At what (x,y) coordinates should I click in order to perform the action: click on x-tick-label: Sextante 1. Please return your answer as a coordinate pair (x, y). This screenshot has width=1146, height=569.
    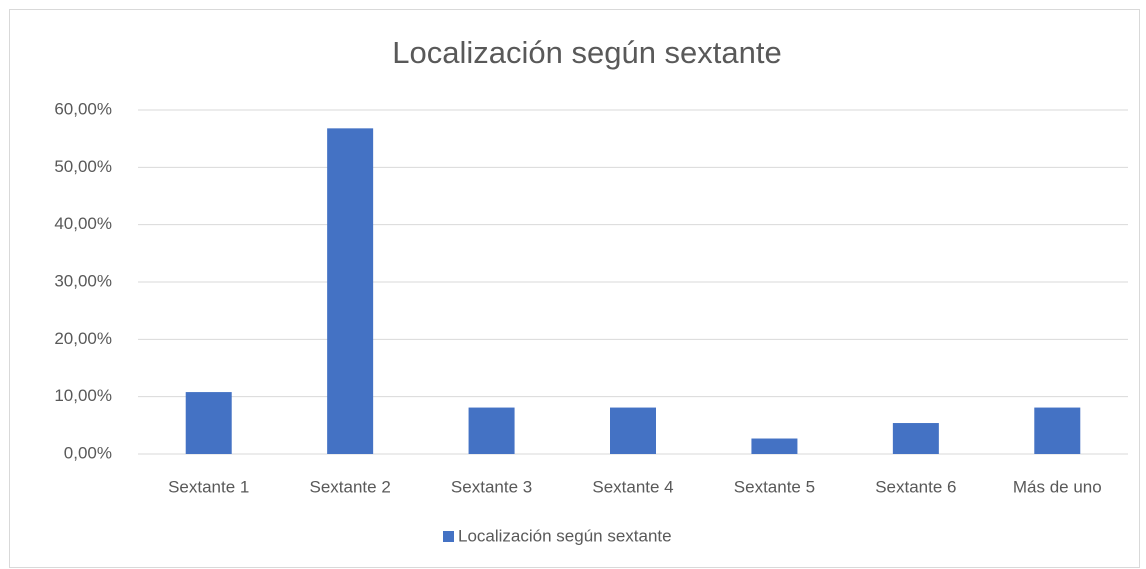
    Looking at the image, I should click on (208, 486).